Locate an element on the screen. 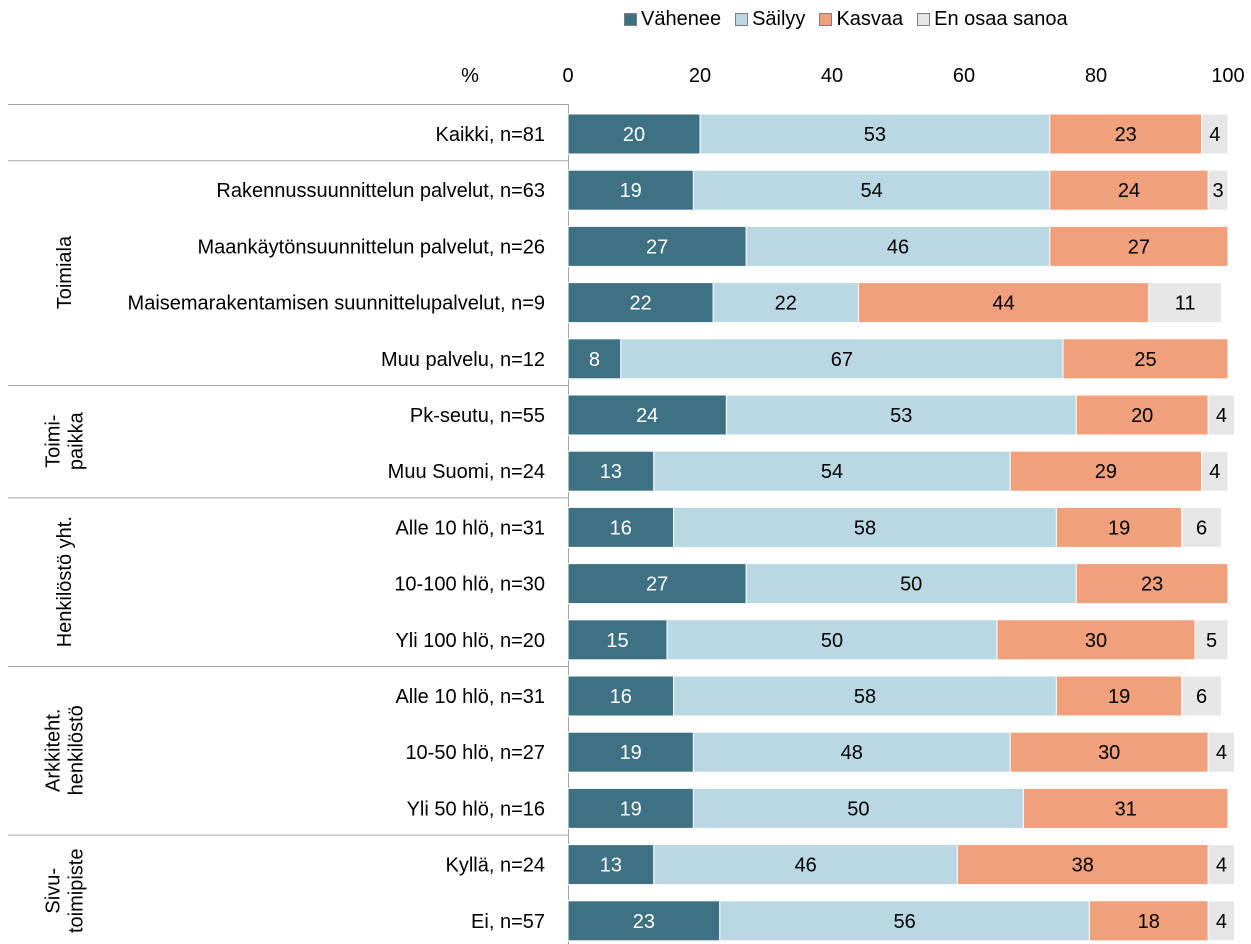  data-label: 20 is located at coordinates (1142, 416).